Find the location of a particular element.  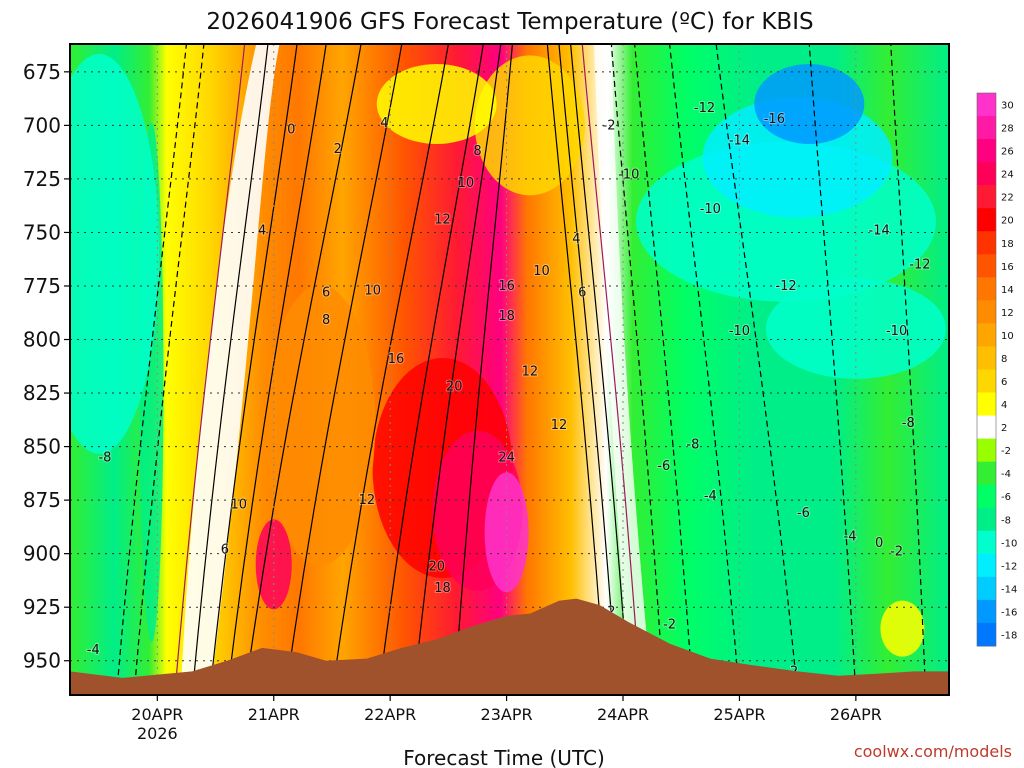

colorbar-label: 20 is located at coordinates (1007, 221).